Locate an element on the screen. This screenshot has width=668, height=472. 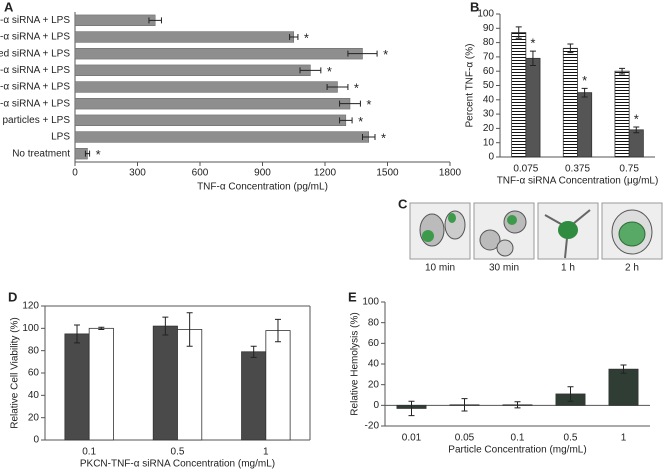
panel-letter: E is located at coordinates (352, 296).